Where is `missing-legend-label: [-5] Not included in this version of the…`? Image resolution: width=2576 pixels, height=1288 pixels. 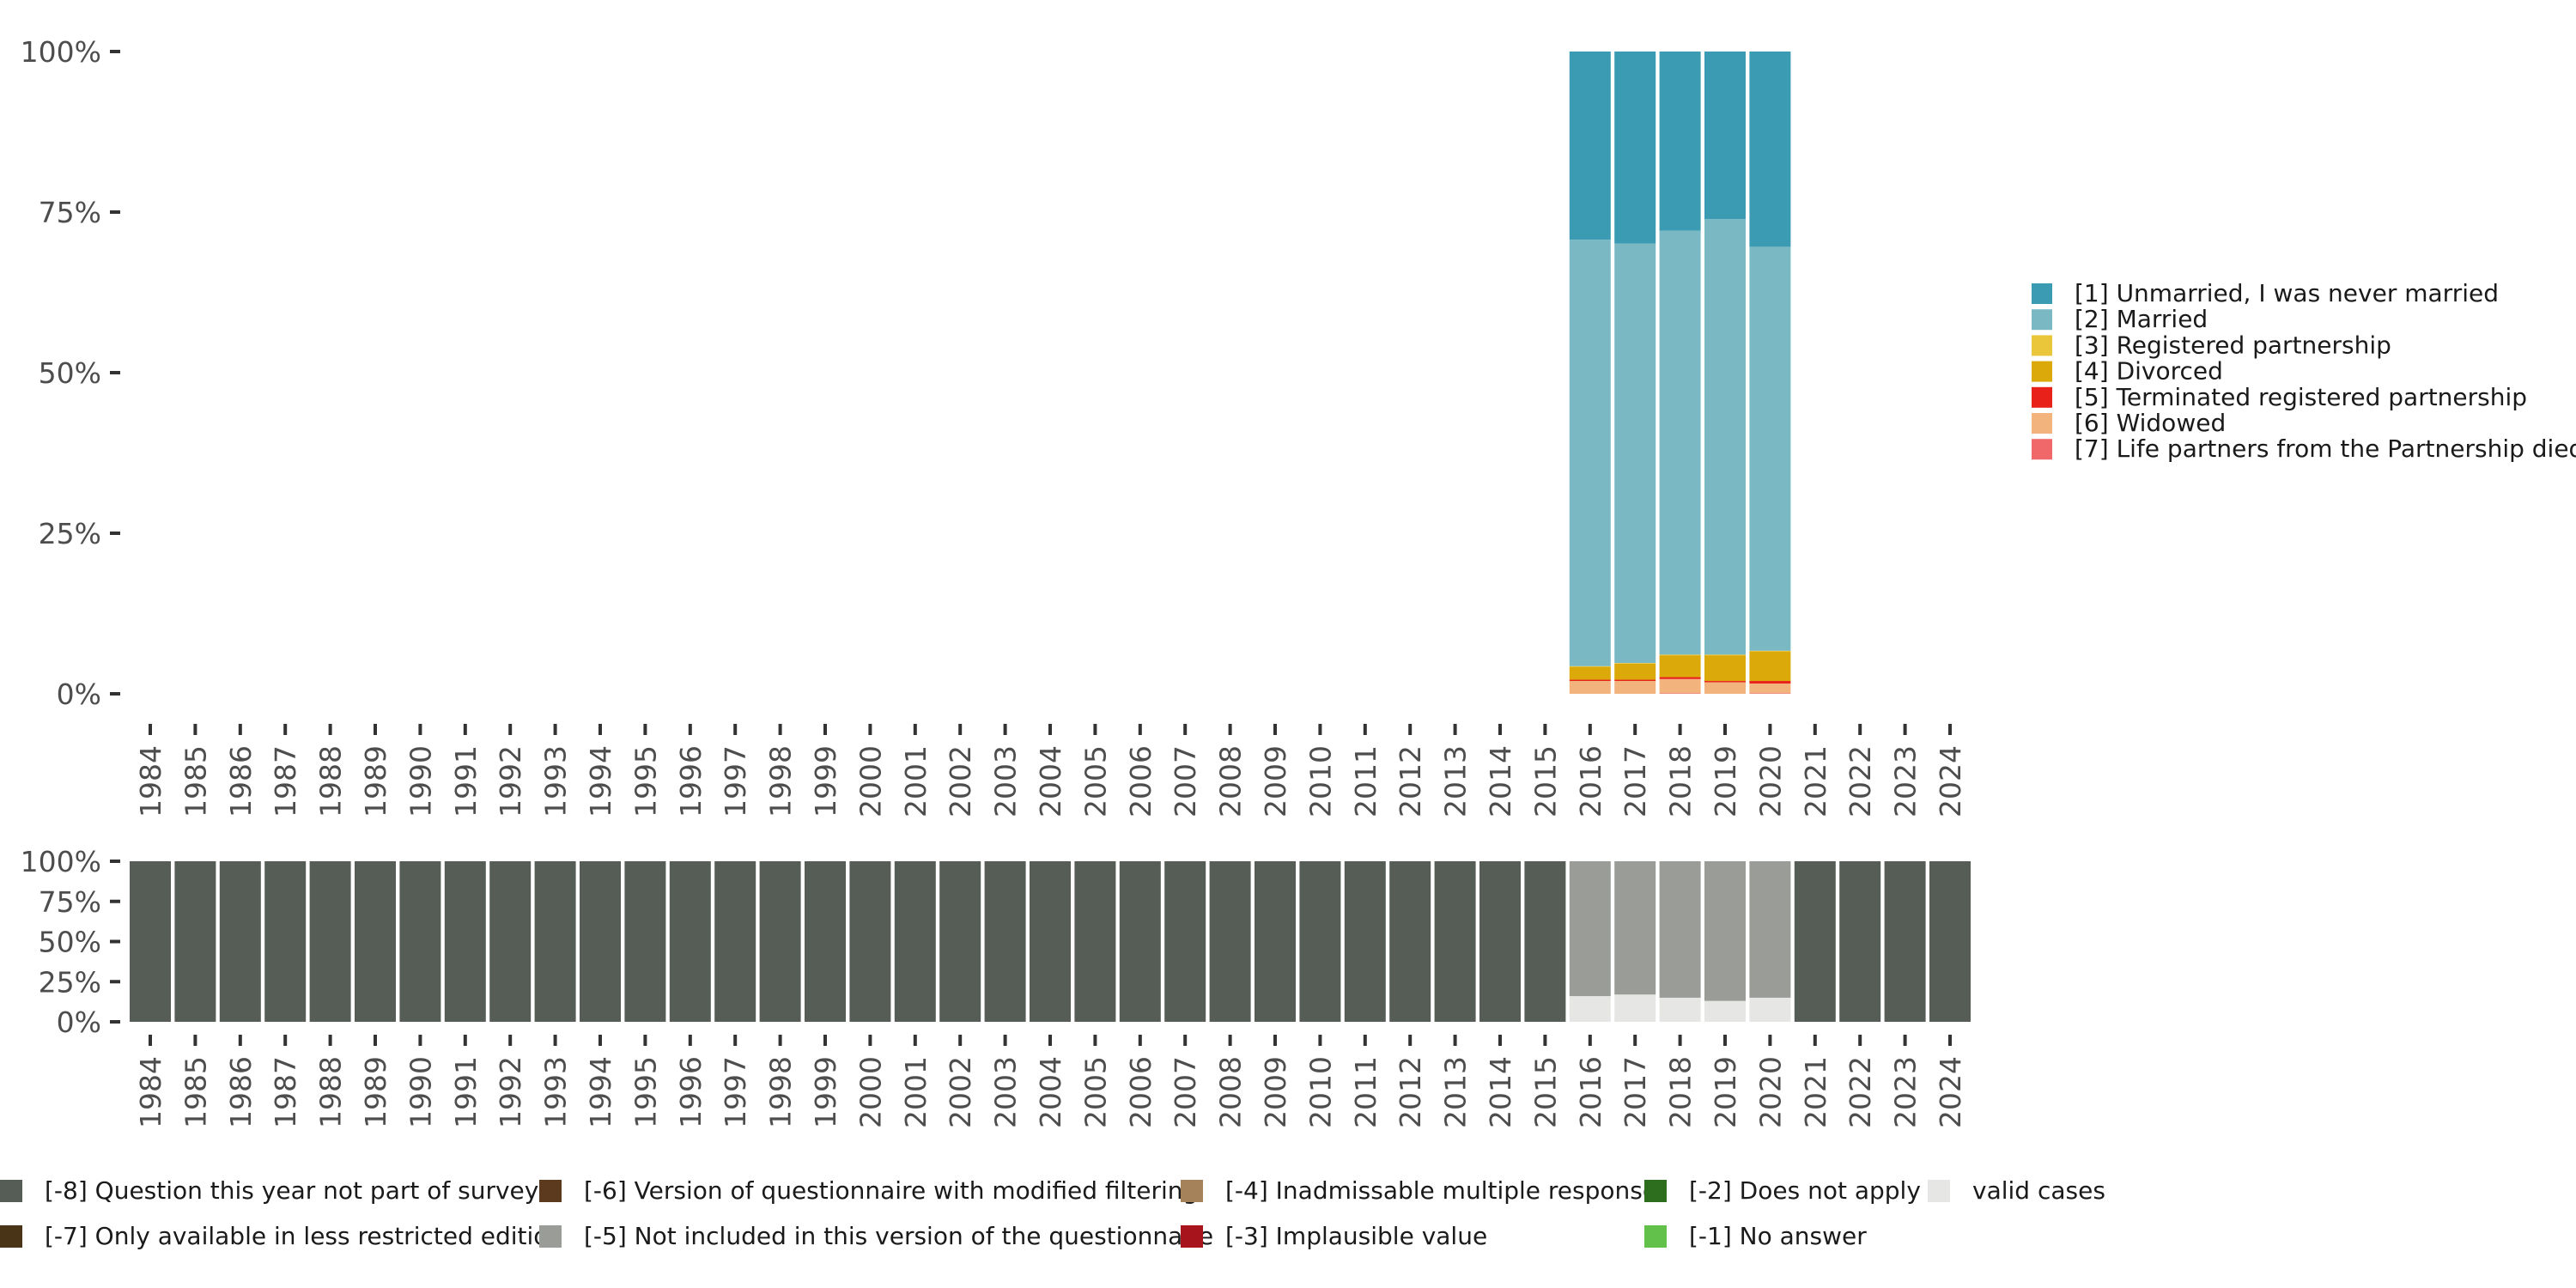 missing-legend-label: [-5] Not included in this version of the… is located at coordinates (899, 1236).